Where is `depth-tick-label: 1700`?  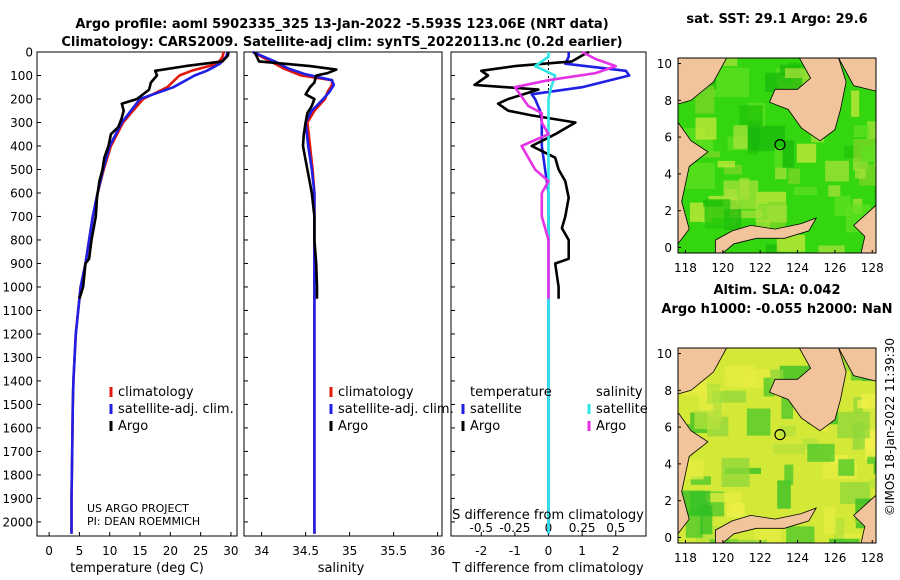 depth-tick-label: 1700 is located at coordinates (17, 452).